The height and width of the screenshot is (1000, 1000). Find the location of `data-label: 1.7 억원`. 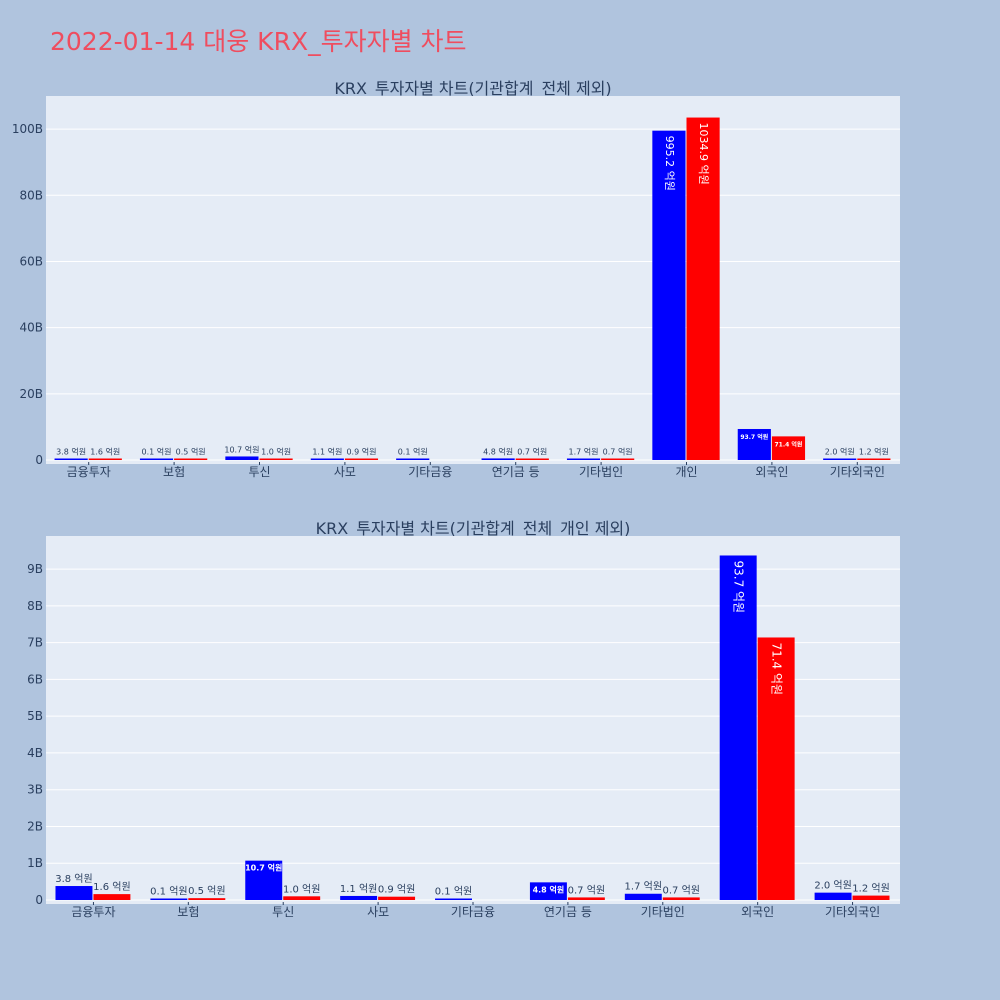

data-label: 1.7 억원 is located at coordinates (584, 452).